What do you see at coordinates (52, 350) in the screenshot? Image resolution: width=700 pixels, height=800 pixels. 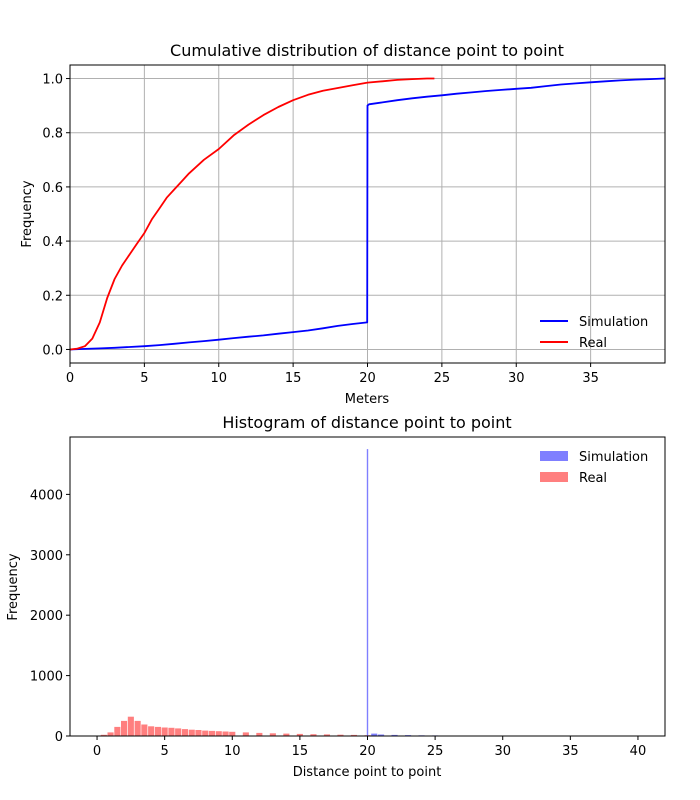 I see `cdf-y-tick-label: 0.0` at bounding box center [52, 350].